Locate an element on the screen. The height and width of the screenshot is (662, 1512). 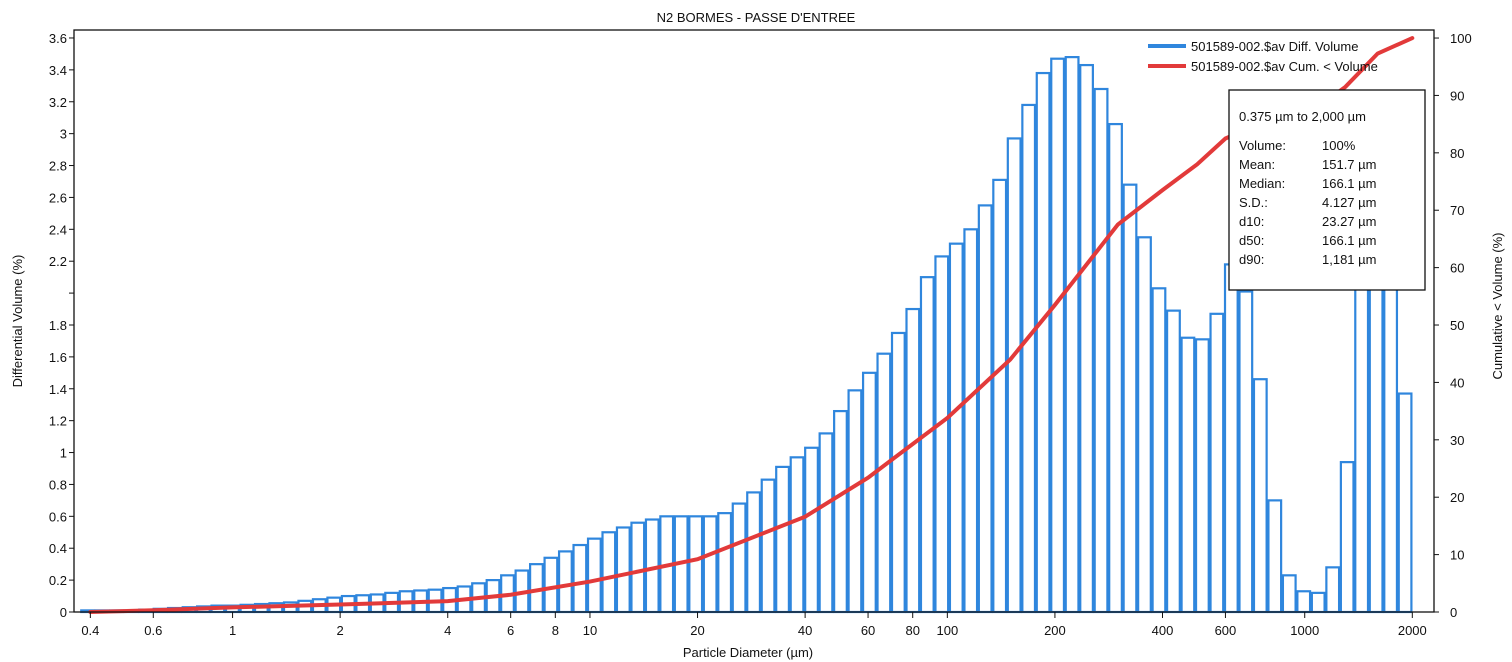
legend-label-diff-volume: 501589-002.$av Diff. Volume is located at coordinates (1274, 46).